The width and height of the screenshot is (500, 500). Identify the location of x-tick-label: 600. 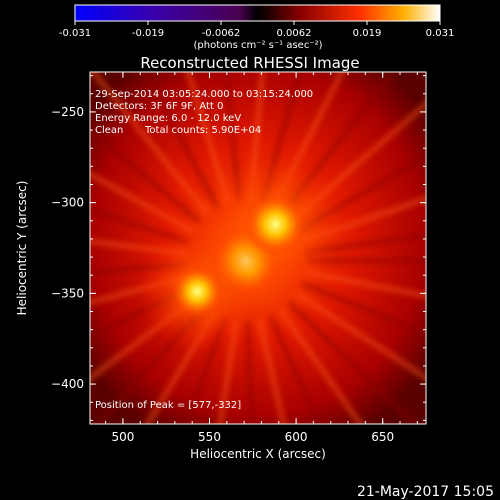
(296, 437).